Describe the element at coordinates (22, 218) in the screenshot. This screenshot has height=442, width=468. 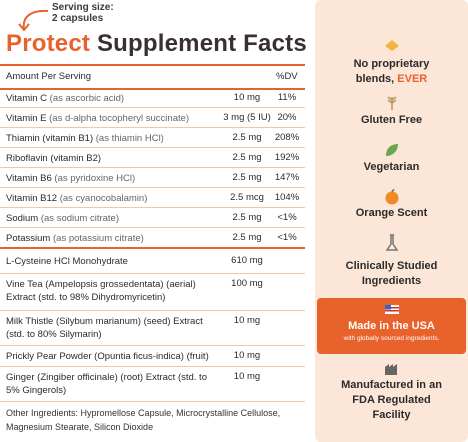
I see `nutrient-name: Sodium` at that location.